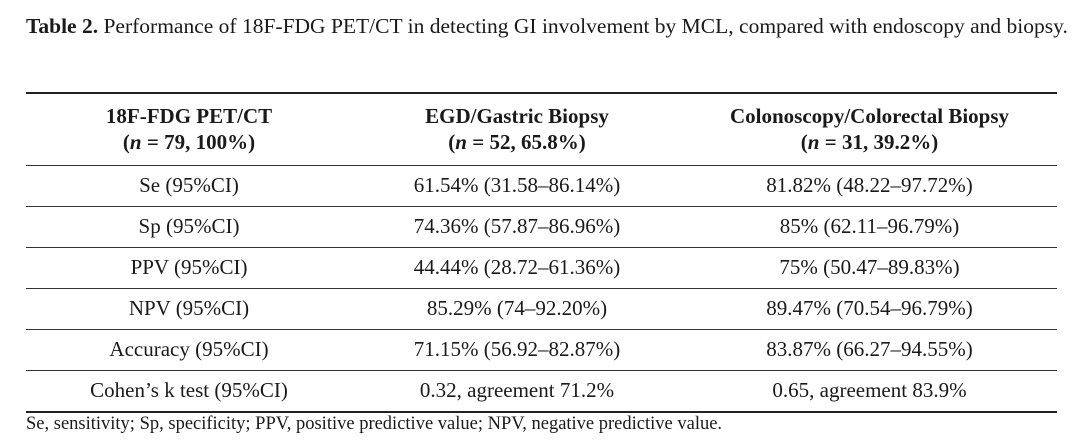  I want to click on table-cell: PPV (95%CI), so click(189, 268).